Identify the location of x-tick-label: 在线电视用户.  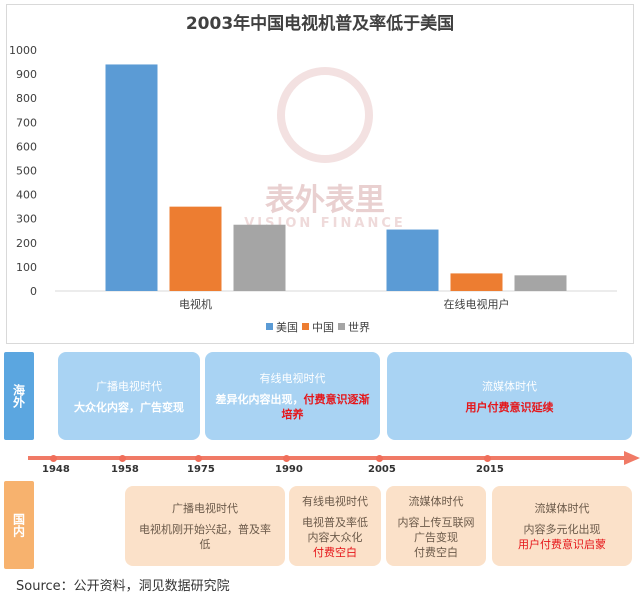
(477, 304).